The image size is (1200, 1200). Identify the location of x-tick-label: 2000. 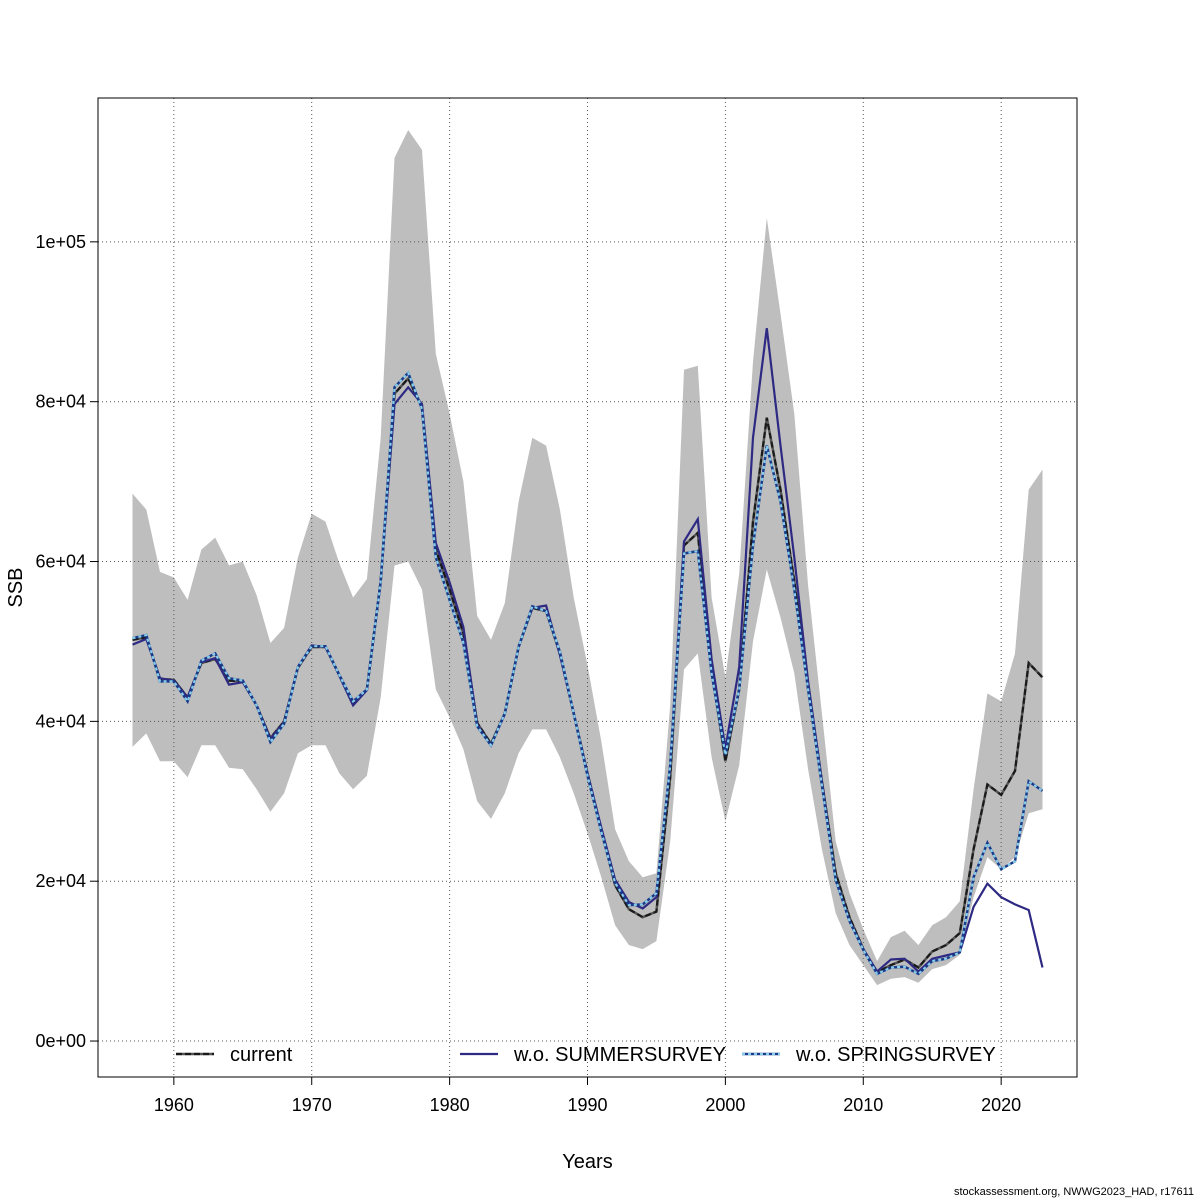
(725, 1105).